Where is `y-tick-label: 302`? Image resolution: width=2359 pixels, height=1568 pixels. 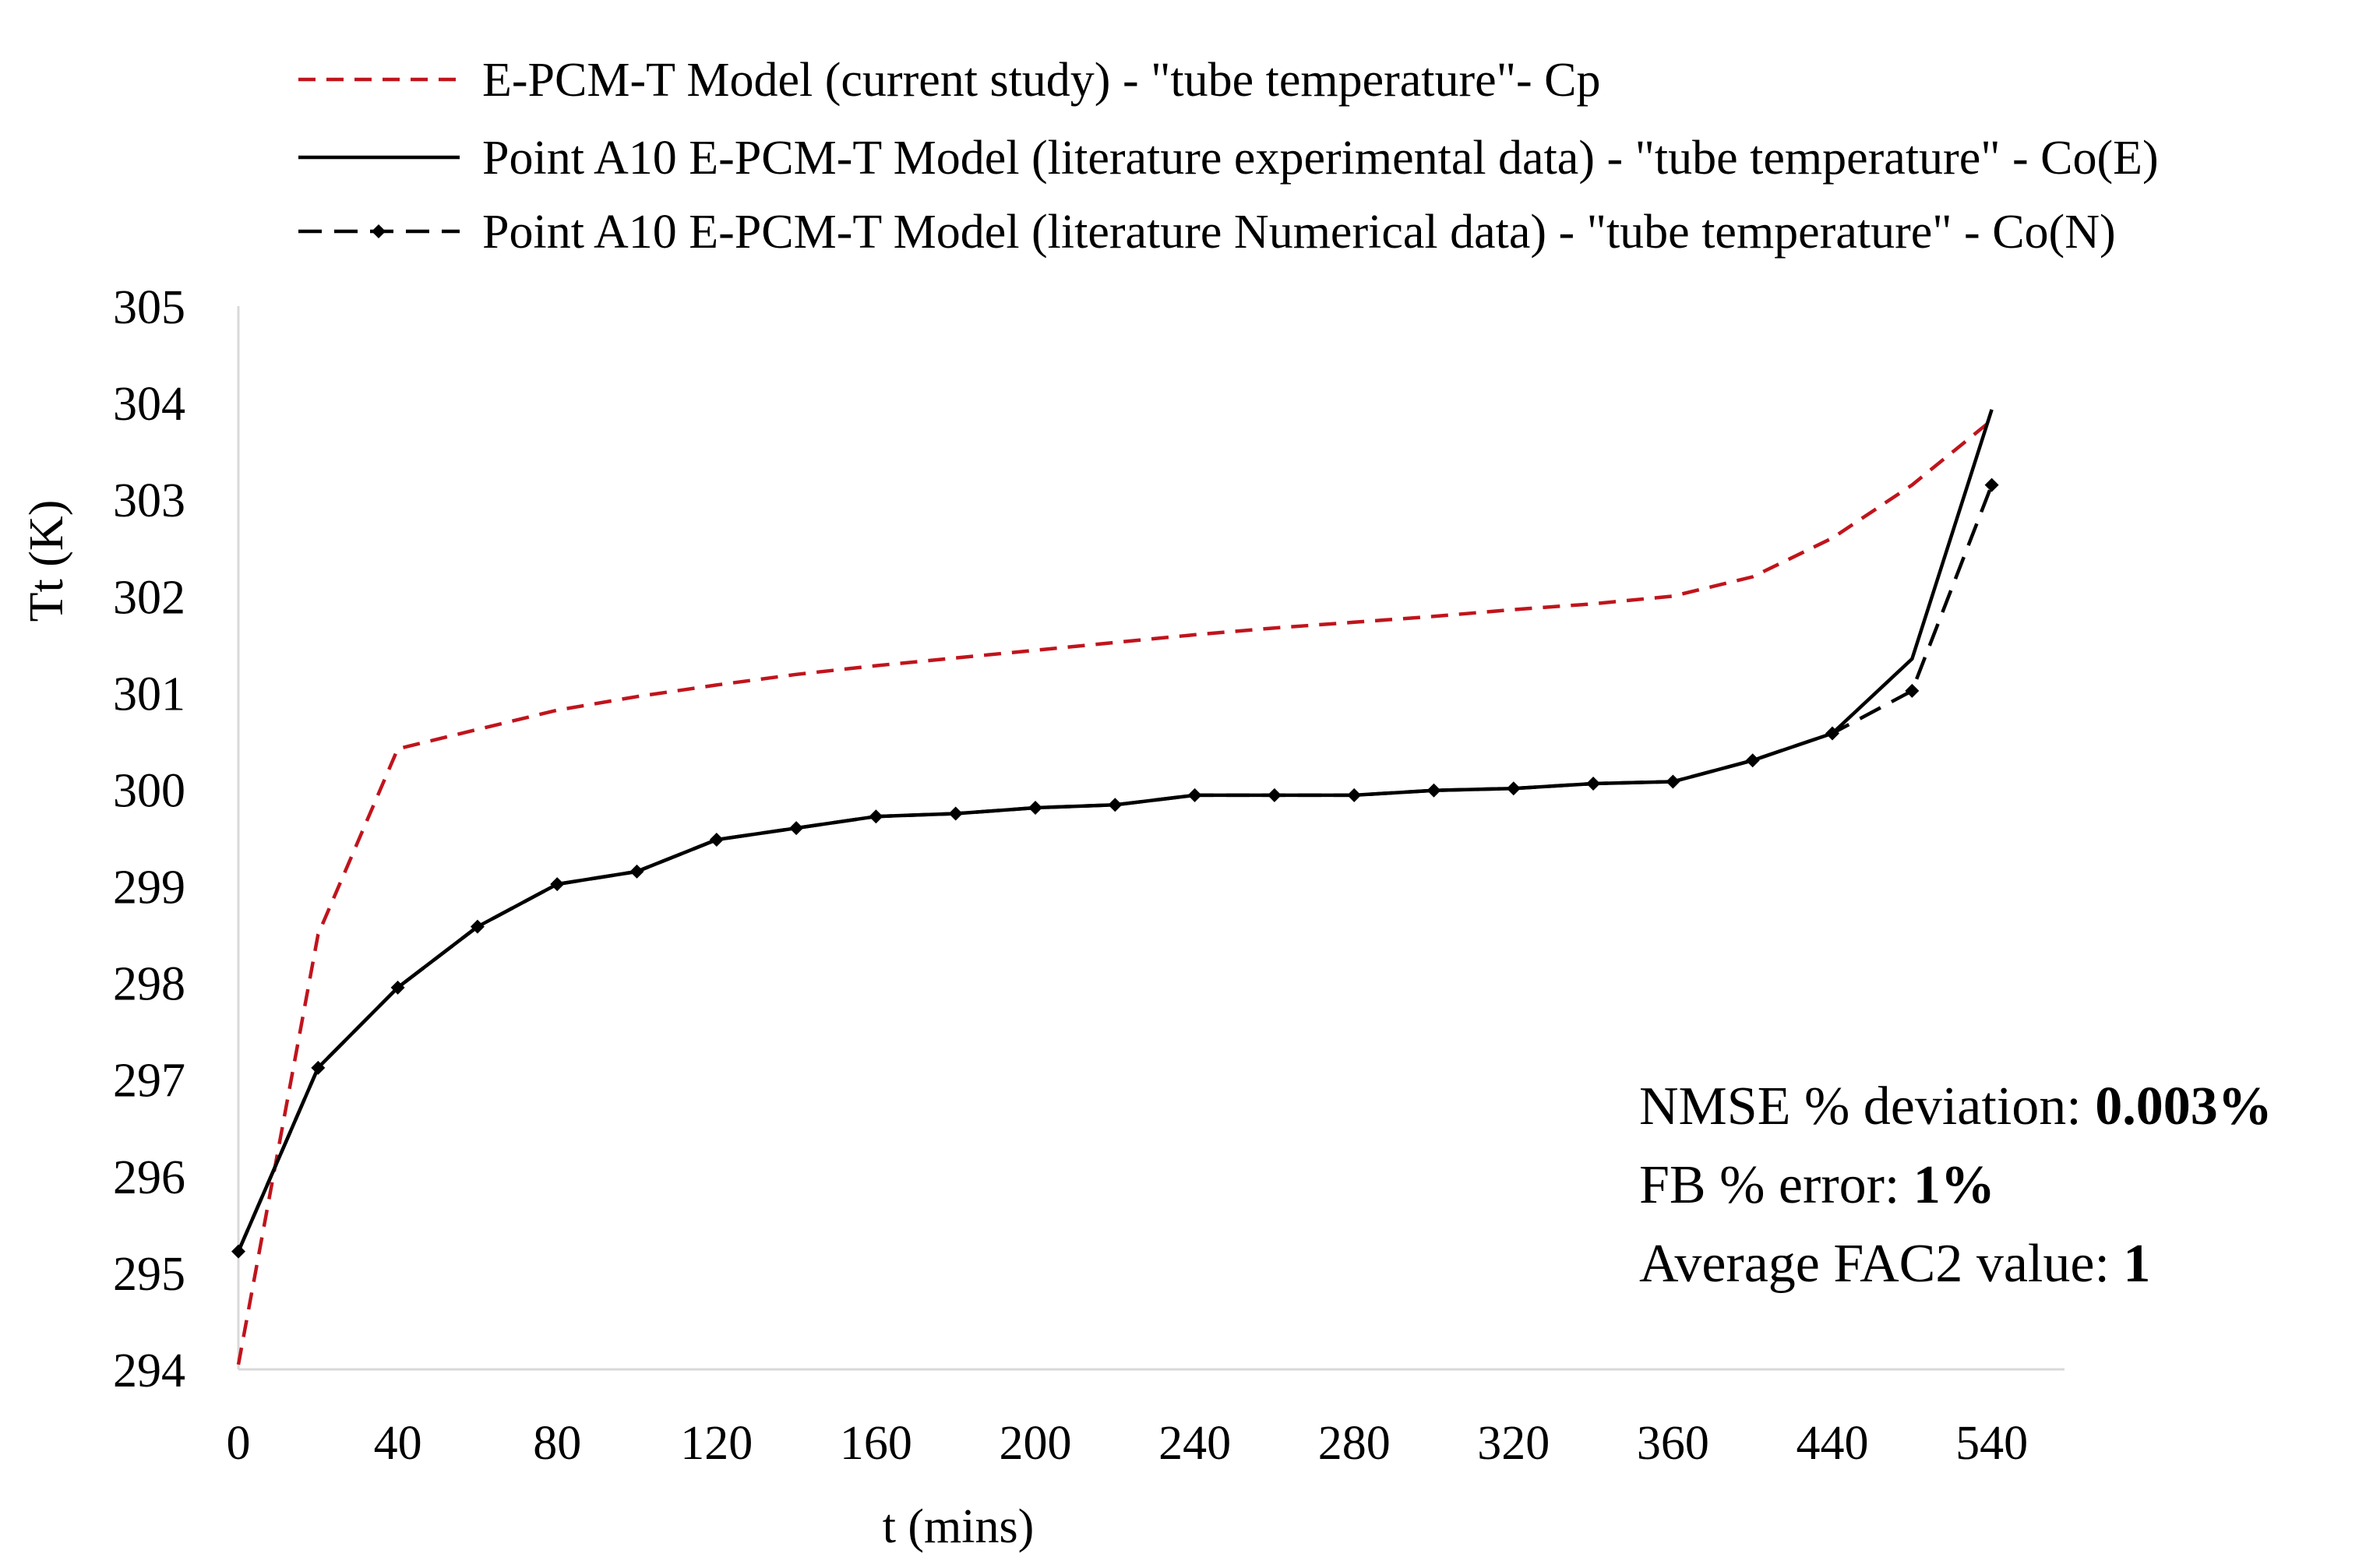 y-tick-label: 302 is located at coordinates (149, 597).